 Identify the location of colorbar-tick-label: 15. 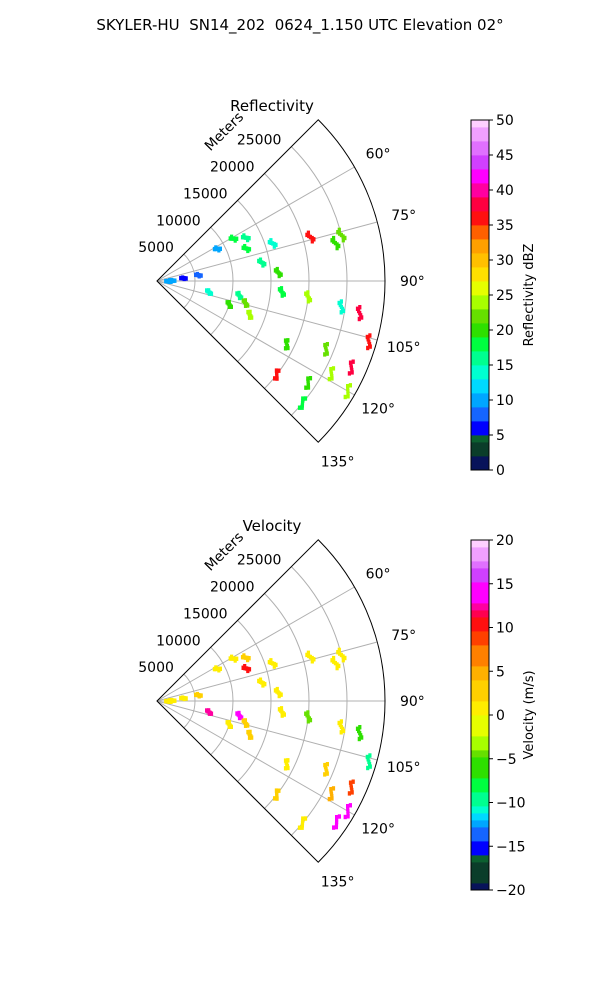
(505, 366).